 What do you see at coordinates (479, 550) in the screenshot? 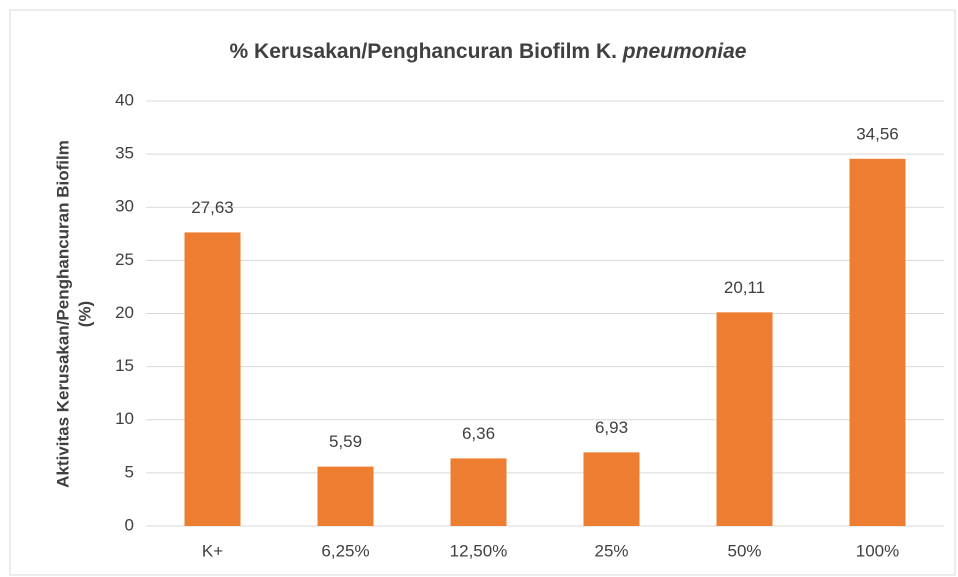
I see `x-tick-label: 12,50%` at bounding box center [479, 550].